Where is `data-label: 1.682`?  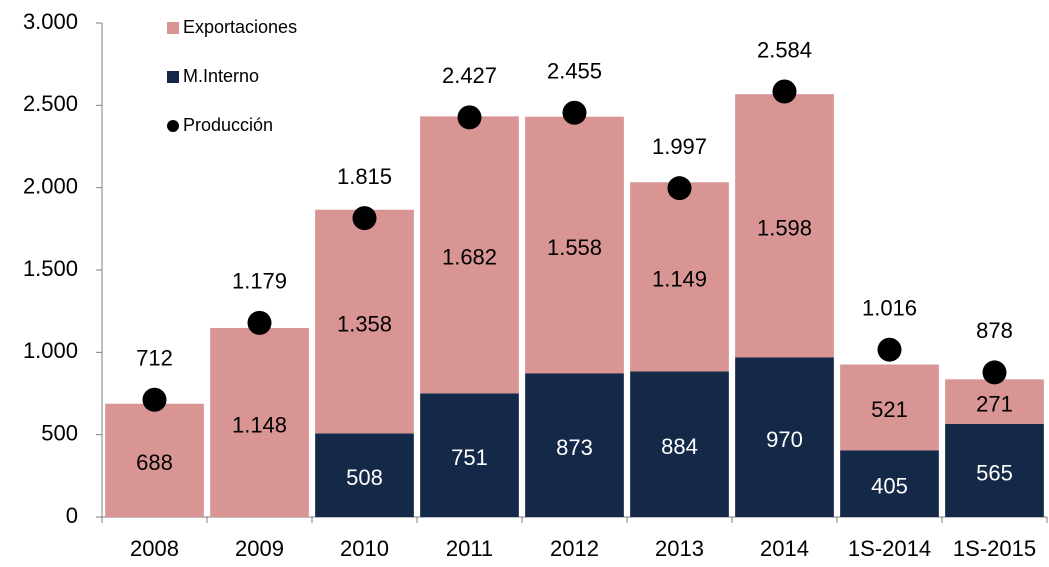 data-label: 1.682 is located at coordinates (469, 257).